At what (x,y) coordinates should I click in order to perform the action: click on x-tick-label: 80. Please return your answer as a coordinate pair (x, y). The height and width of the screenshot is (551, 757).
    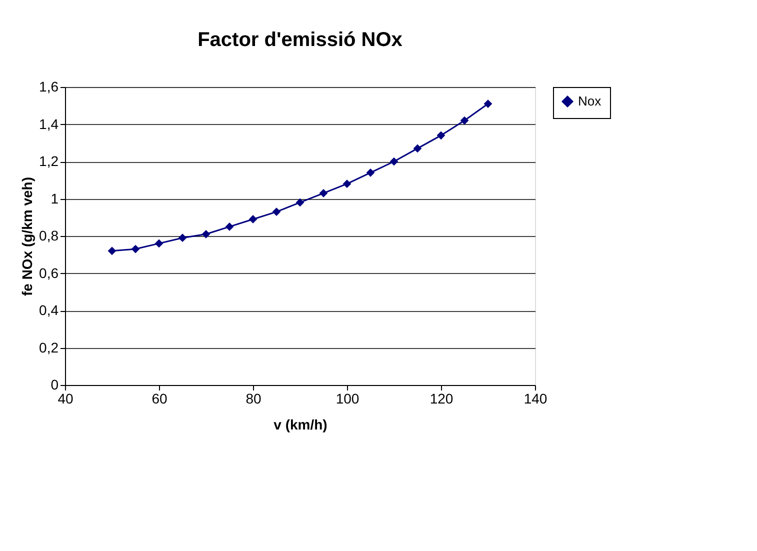
    Looking at the image, I should click on (254, 398).